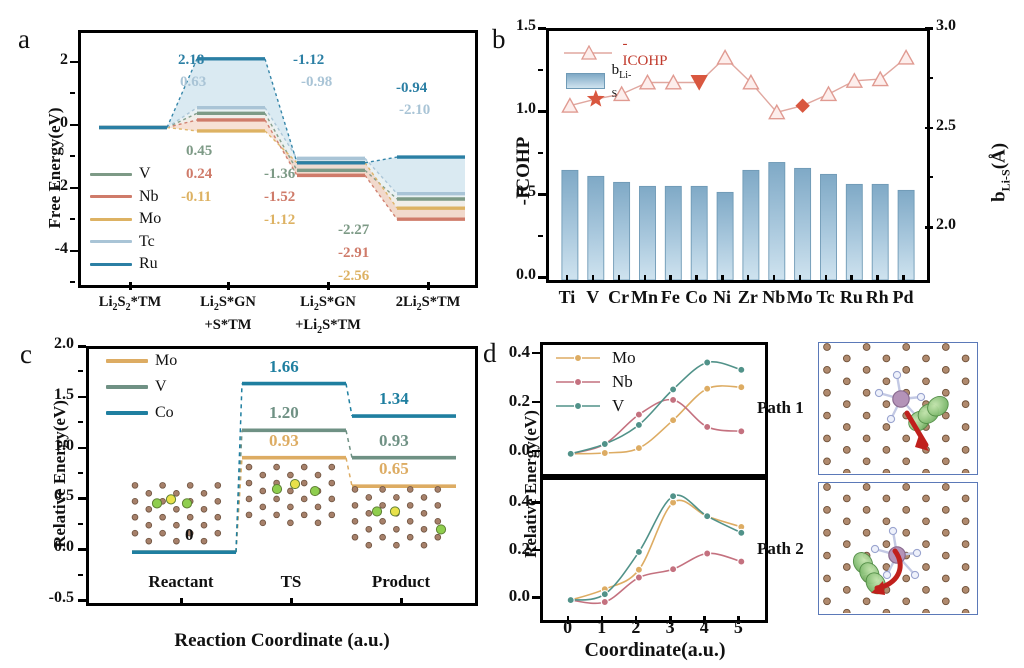 The height and width of the screenshot is (668, 1024). Describe the element at coordinates (519, 501) in the screenshot. I see `y-ticklabel-d2-0: 0.4` at that location.